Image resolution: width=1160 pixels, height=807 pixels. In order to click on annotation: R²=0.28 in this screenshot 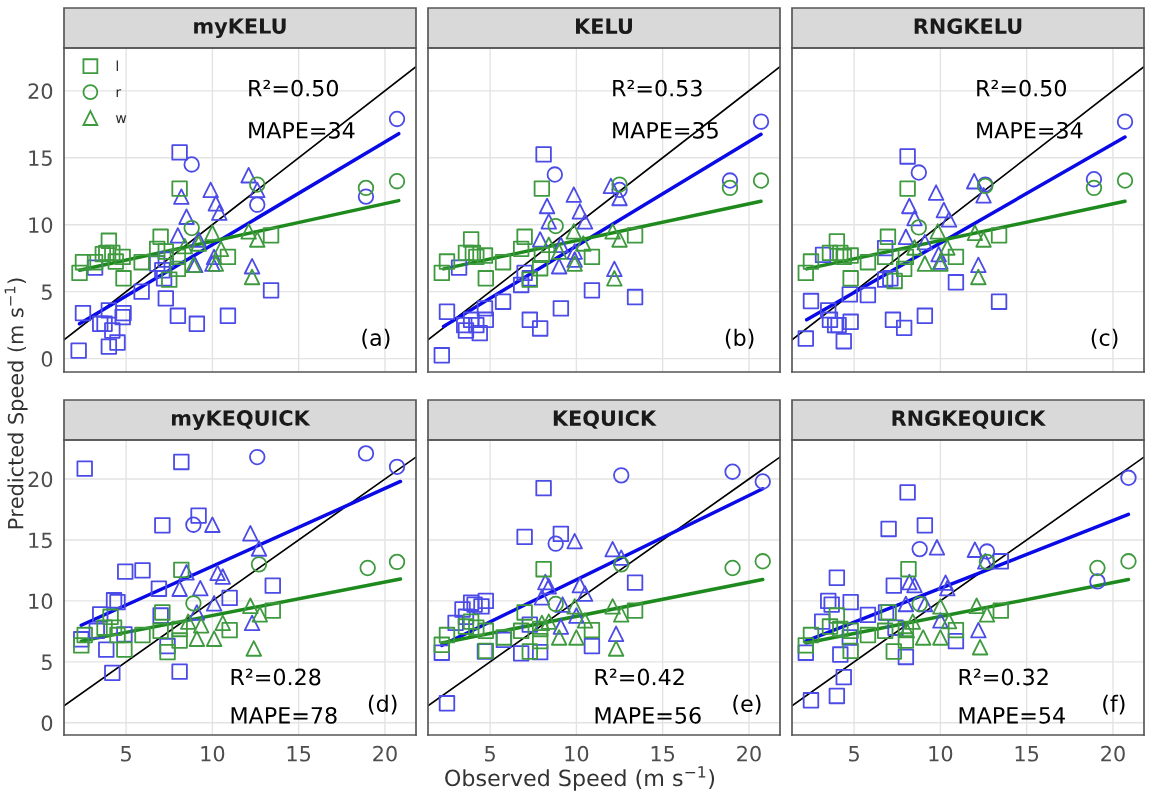, I will do `click(276, 677)`.